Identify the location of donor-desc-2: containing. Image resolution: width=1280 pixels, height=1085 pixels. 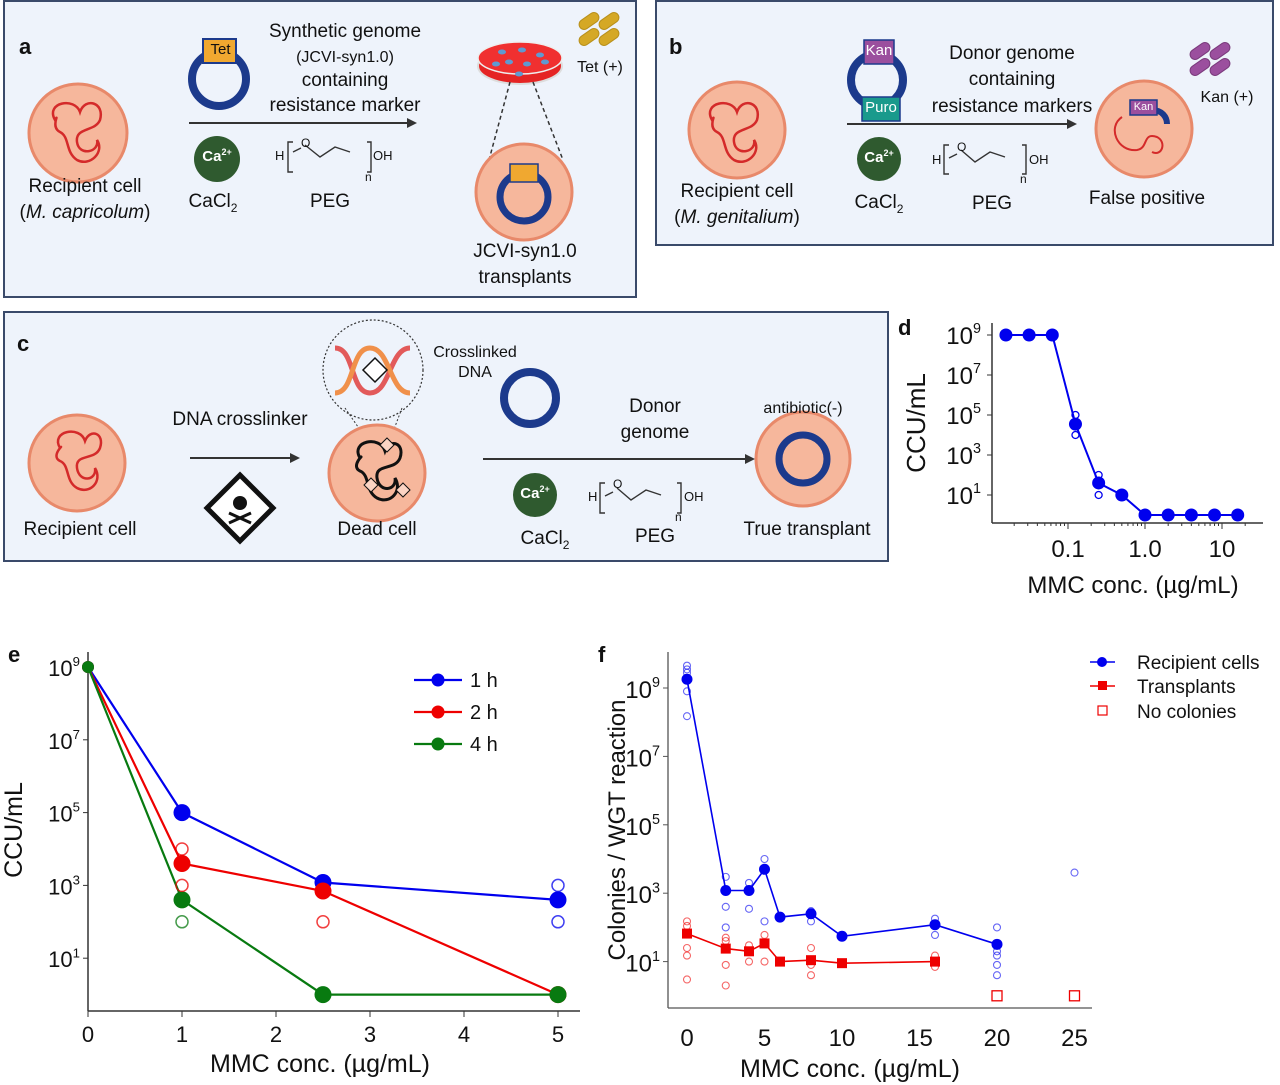
(1012, 79).